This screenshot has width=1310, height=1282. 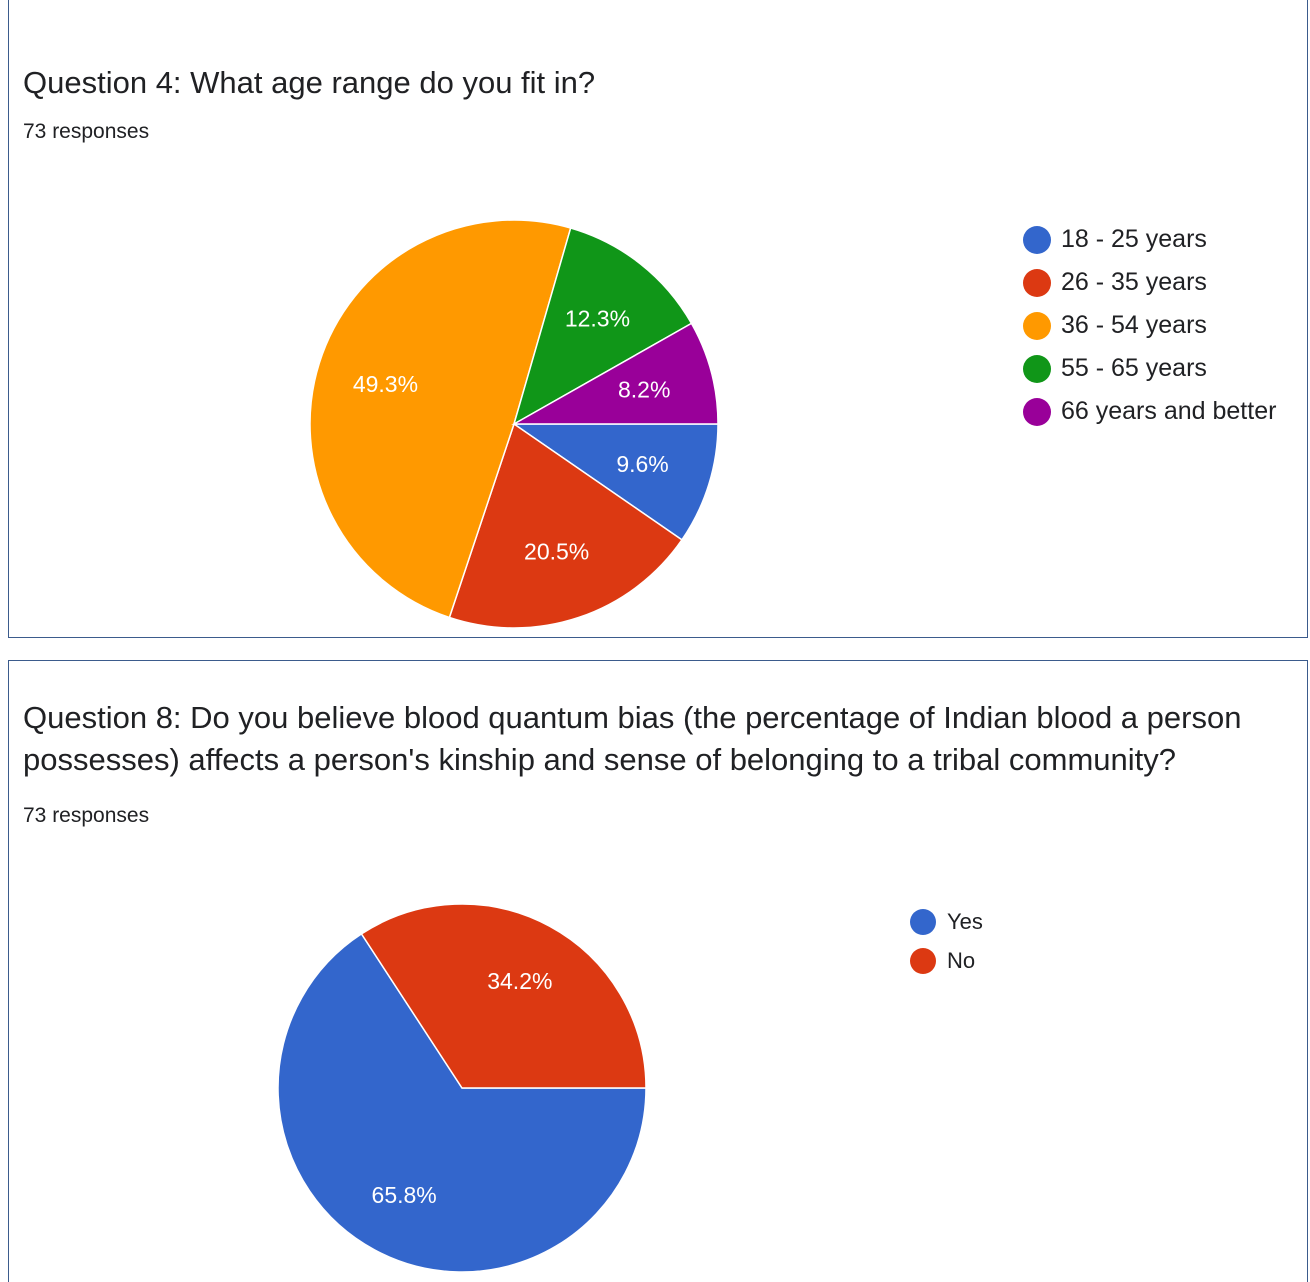 I want to click on legend-item: 18 - 25 years, so click(x=1149, y=239).